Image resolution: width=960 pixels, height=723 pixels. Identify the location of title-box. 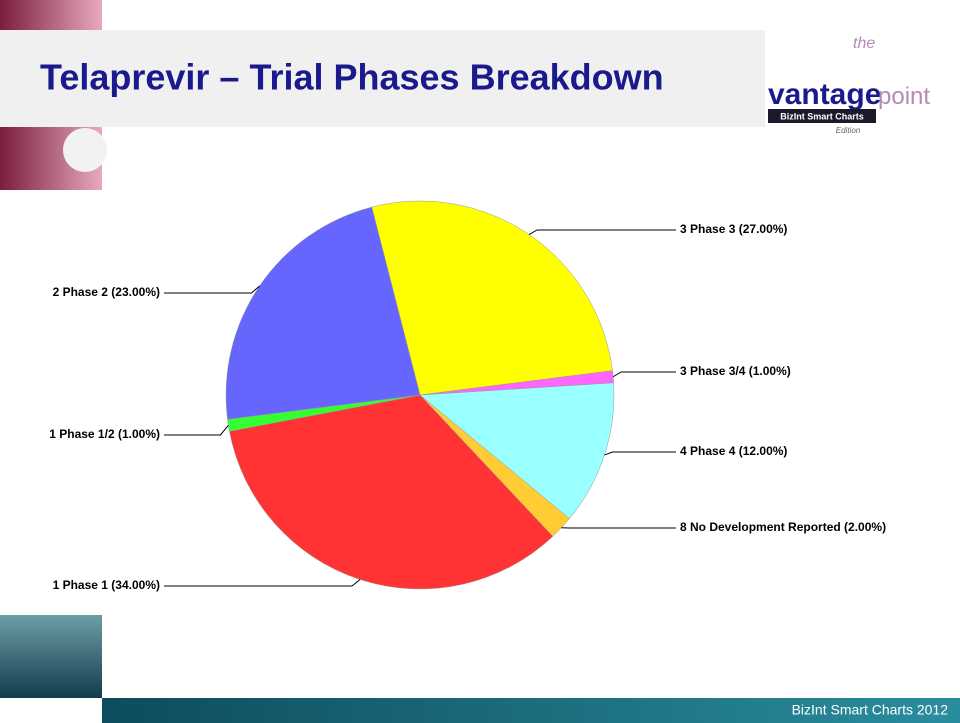
(382, 78).